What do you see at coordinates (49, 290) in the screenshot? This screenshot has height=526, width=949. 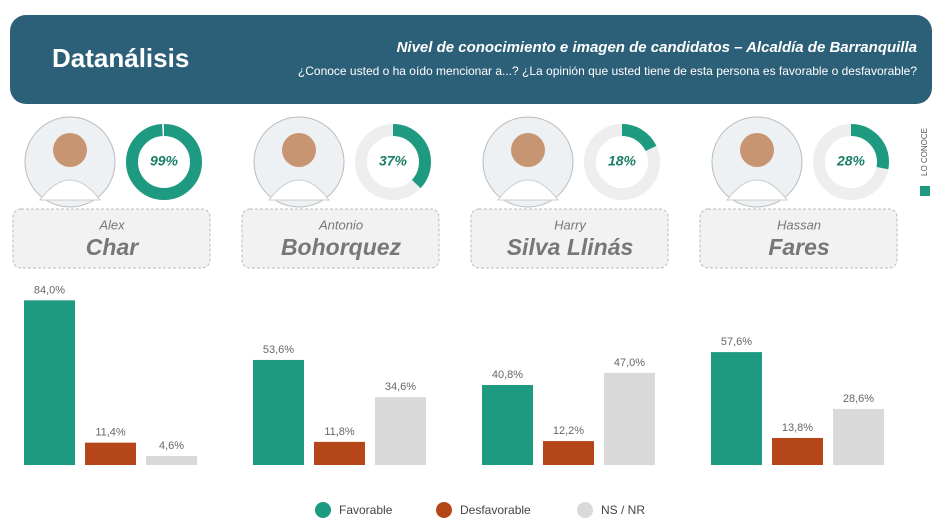 I see `value-label: 84,0%` at bounding box center [49, 290].